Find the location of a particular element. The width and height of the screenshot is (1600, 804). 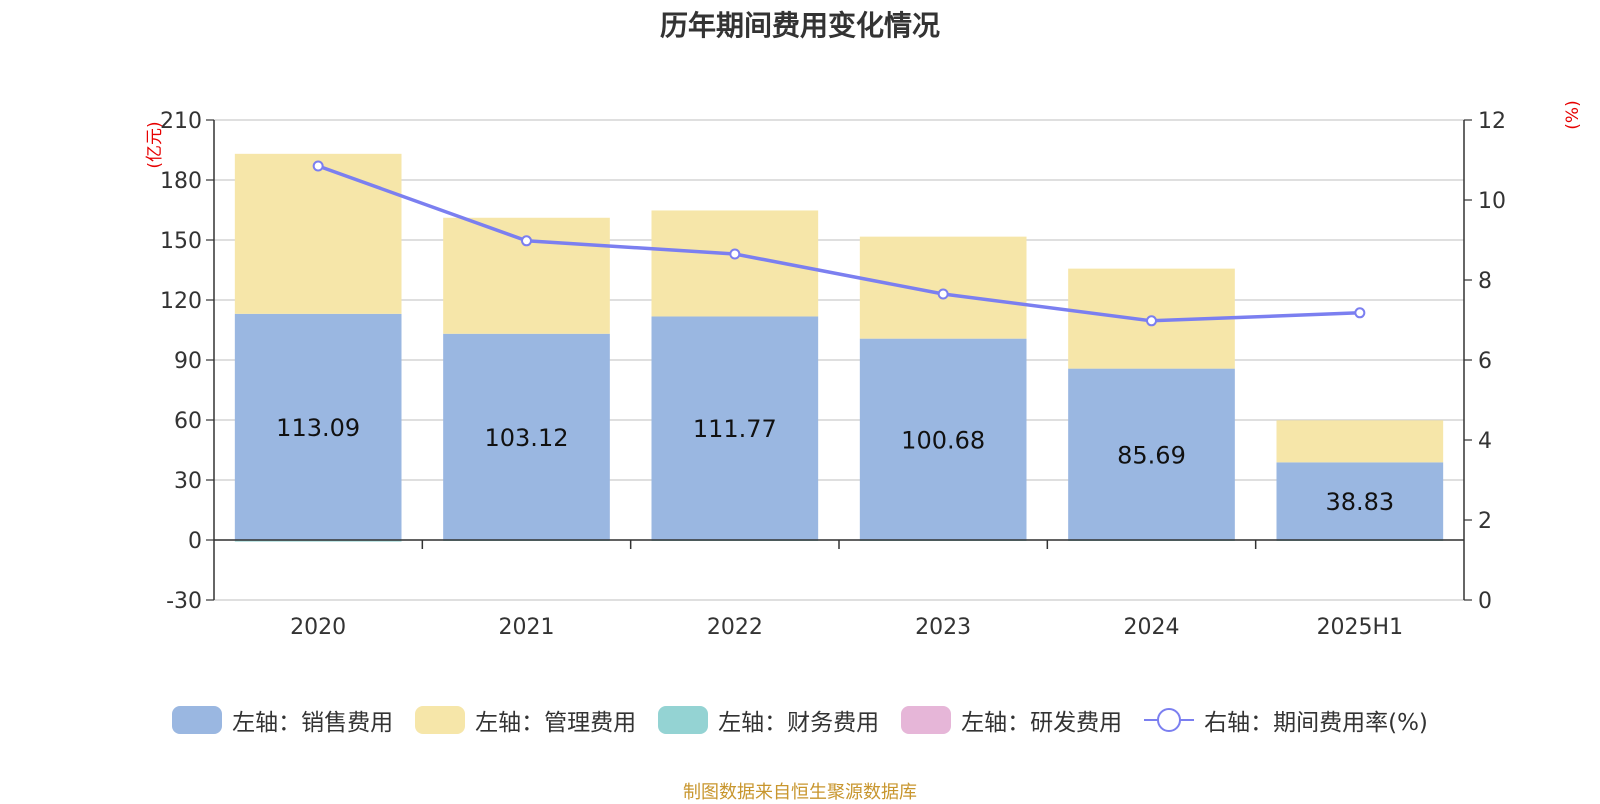

bar-data-label: 103.12 is located at coordinates (527, 438).